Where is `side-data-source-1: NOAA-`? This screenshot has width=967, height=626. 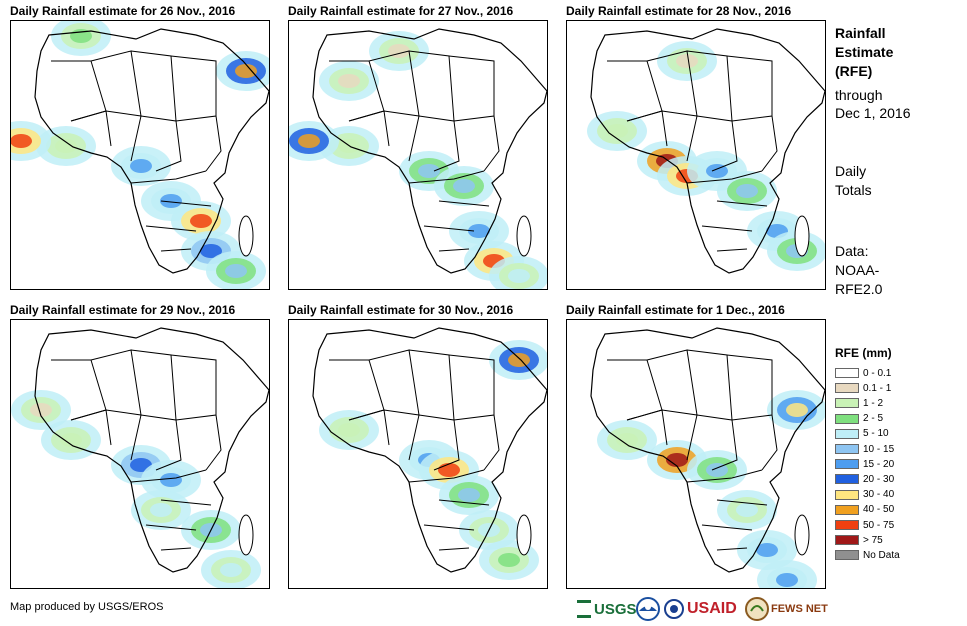
side-data-source-1: NOAA- is located at coordinates (857, 270).